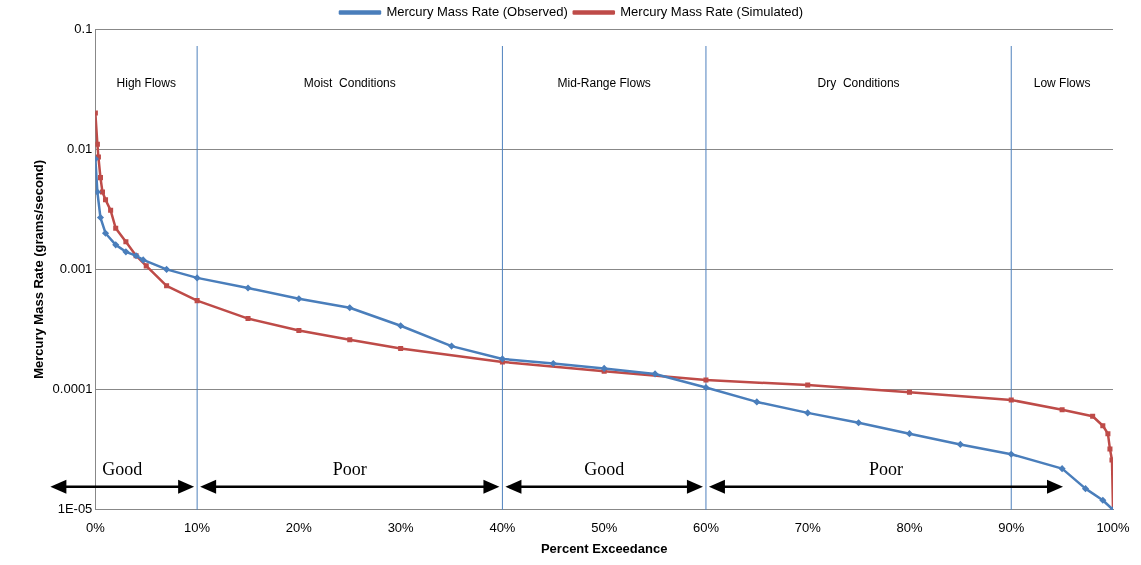  Describe the element at coordinates (604, 528) in the screenshot. I see `x-tick-label: 50%` at that location.